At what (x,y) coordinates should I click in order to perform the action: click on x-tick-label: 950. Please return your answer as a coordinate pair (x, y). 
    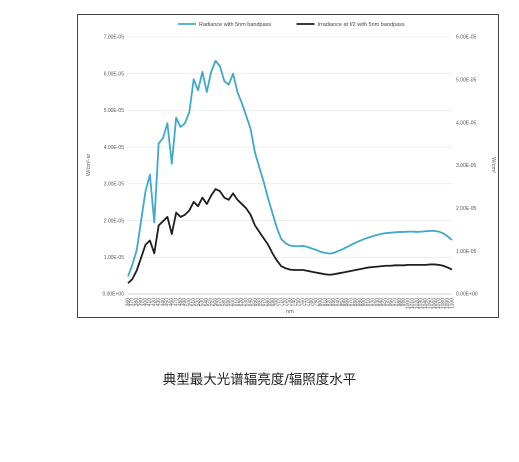
    Looking at the image, I should click on (387, 302).